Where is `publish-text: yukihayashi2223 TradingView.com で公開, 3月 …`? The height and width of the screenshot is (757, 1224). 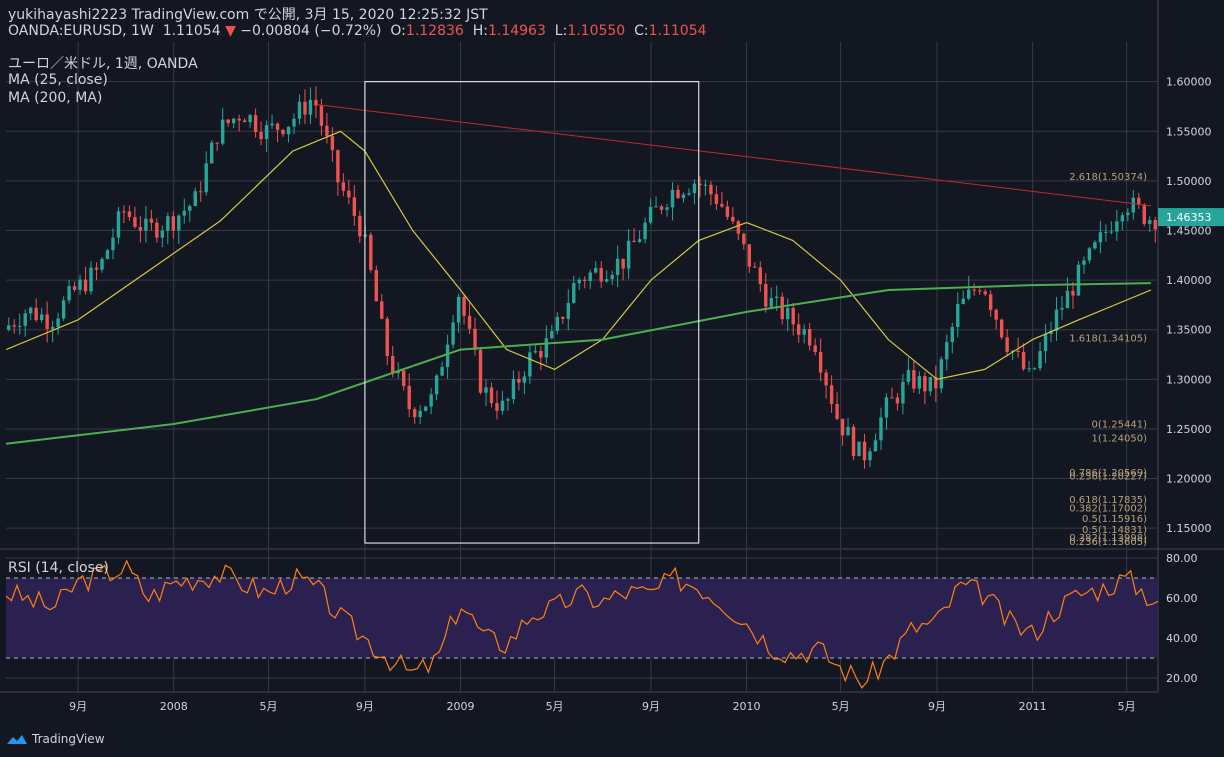 publish-text: yukihayashi2223 TradingView.com で公開, 3月 … is located at coordinates (248, 15).